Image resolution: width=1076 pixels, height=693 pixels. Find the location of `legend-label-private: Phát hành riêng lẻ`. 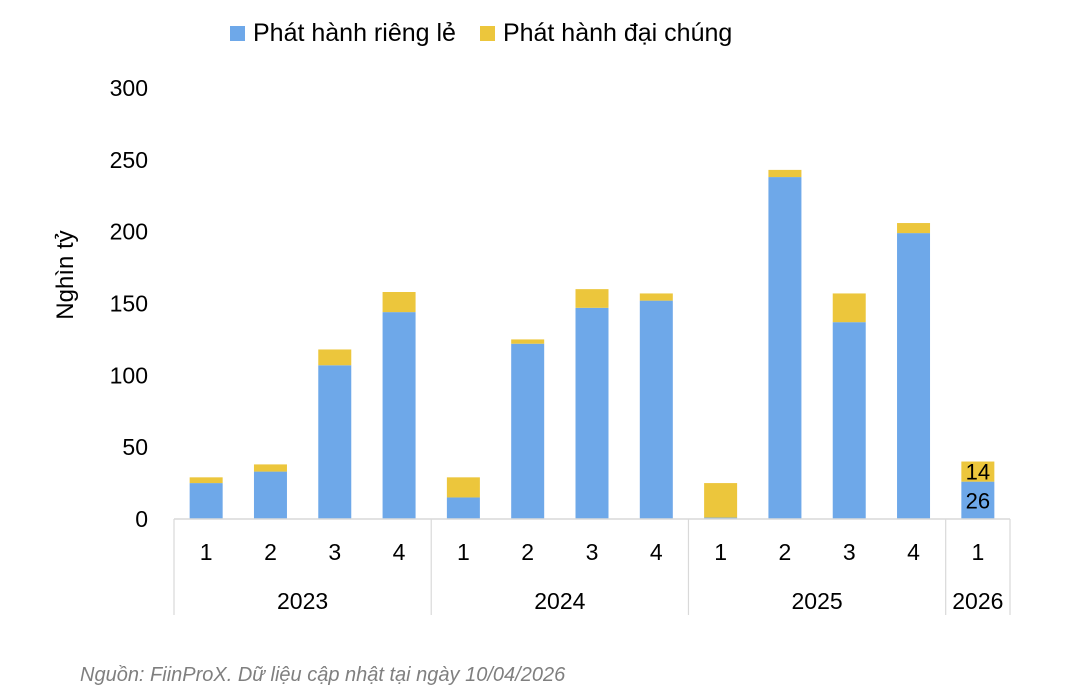

legend-label-private: Phát hành riêng lẻ is located at coordinates (354, 33).